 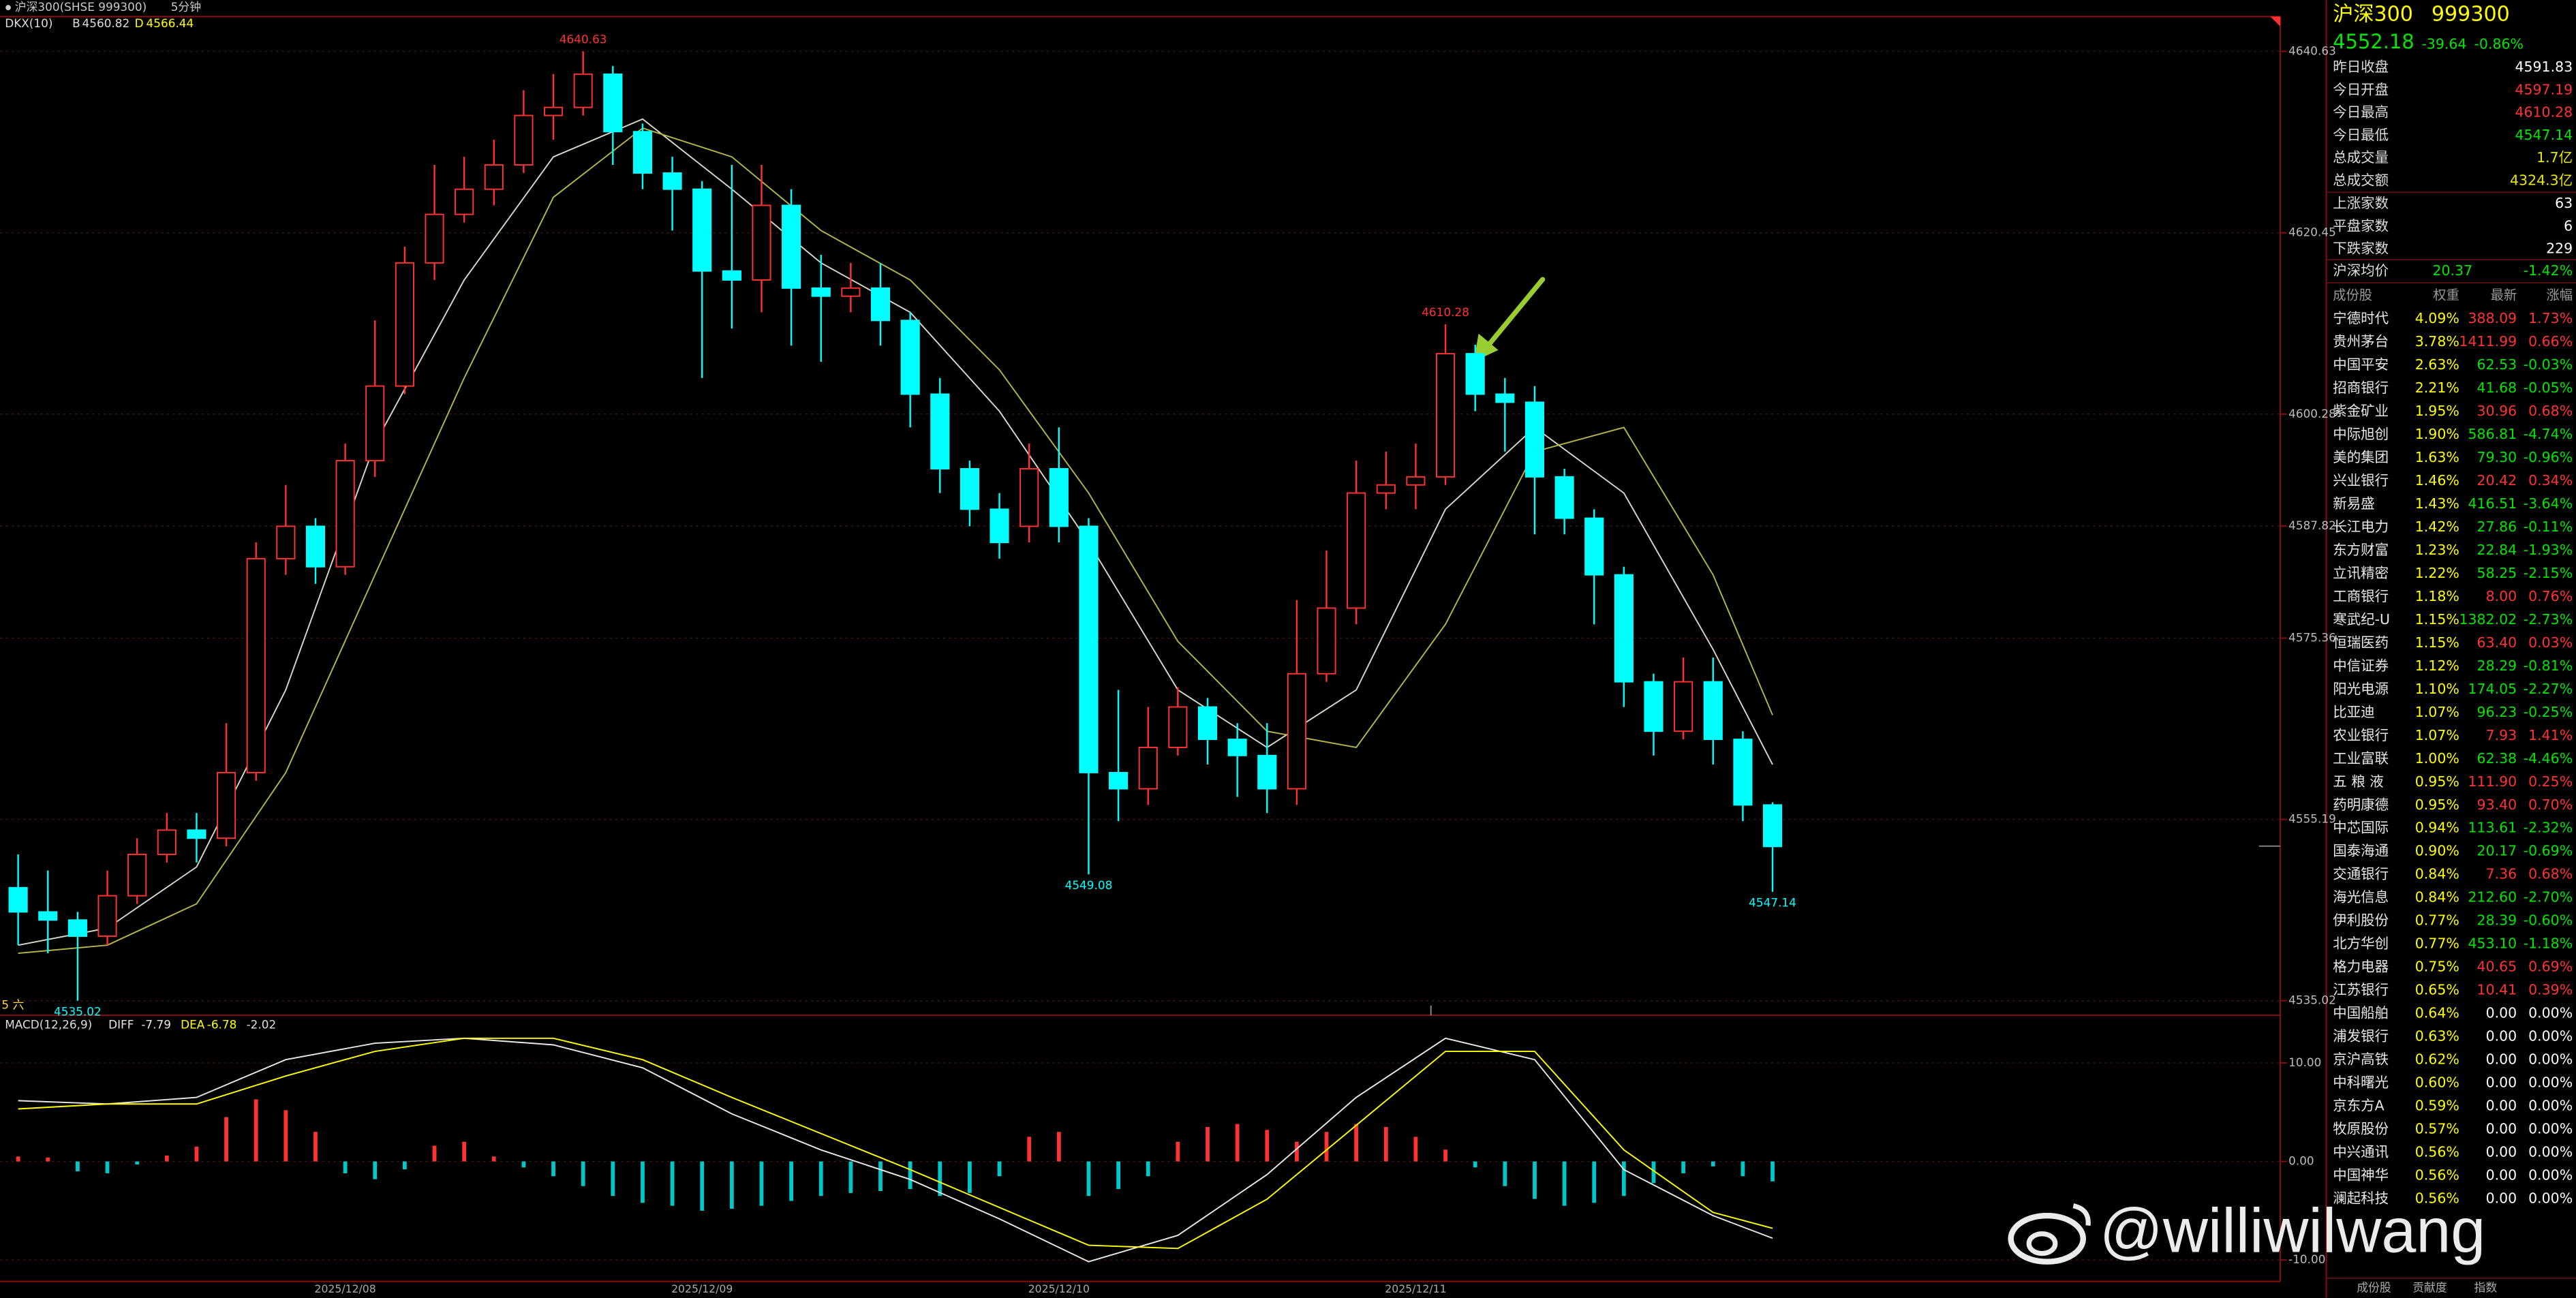 What do you see at coordinates (2548, 457) in the screenshot?
I see `table-cell: -0.96%` at bounding box center [2548, 457].